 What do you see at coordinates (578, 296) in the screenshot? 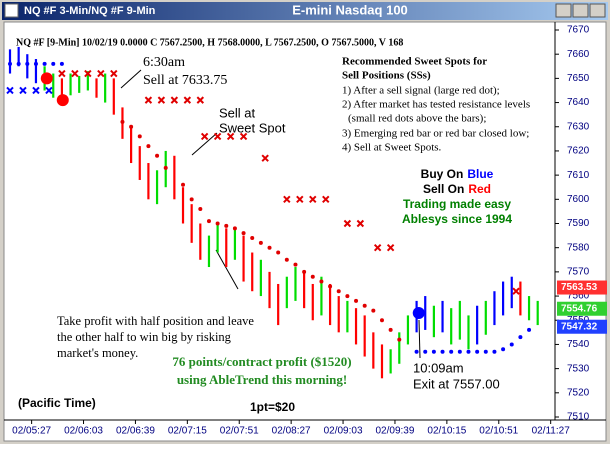
I see `y-tick-label: 7560` at bounding box center [578, 296].